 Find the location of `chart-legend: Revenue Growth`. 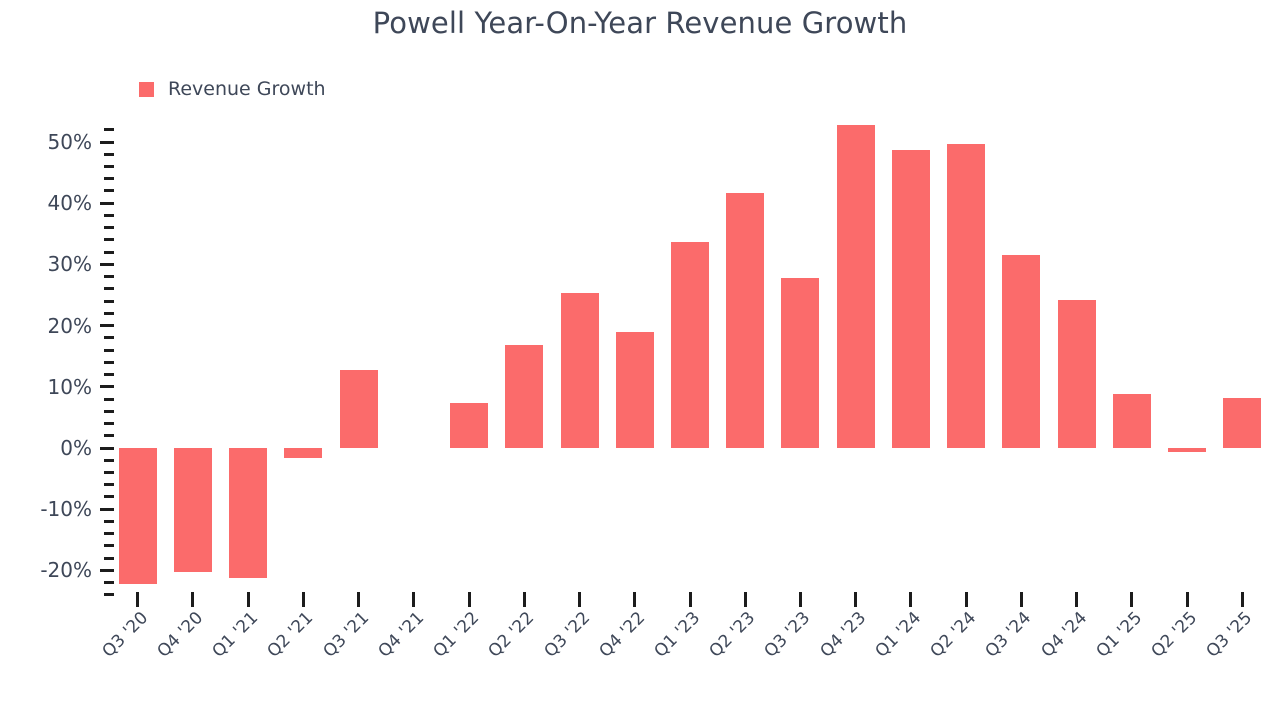

chart-legend: Revenue Growth is located at coordinates (232, 89).